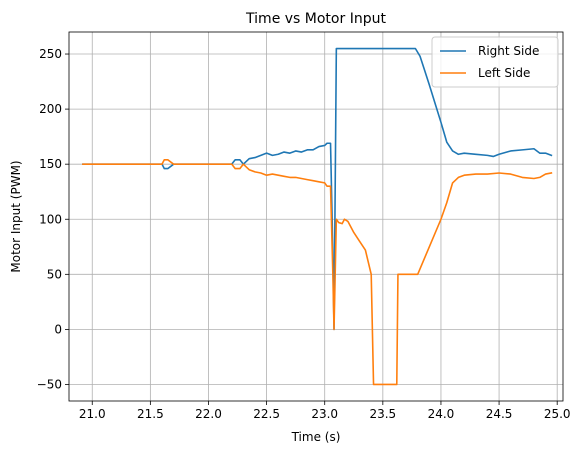 This screenshot has height=455, width=574. What do you see at coordinates (16, 216) in the screenshot?
I see `y-axis-title: Motor Input (PWM)` at bounding box center [16, 216].